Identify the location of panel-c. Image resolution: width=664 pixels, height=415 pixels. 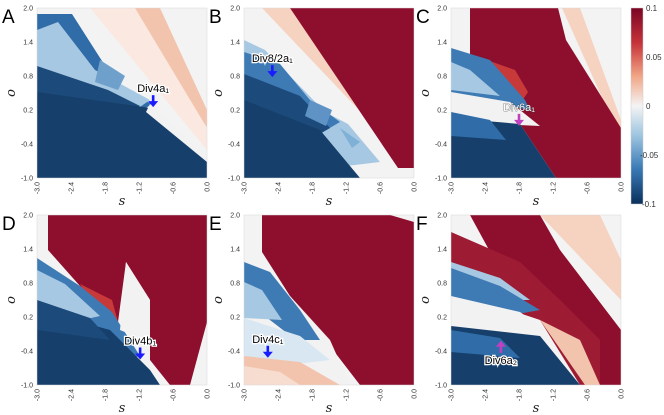
(536, 93).